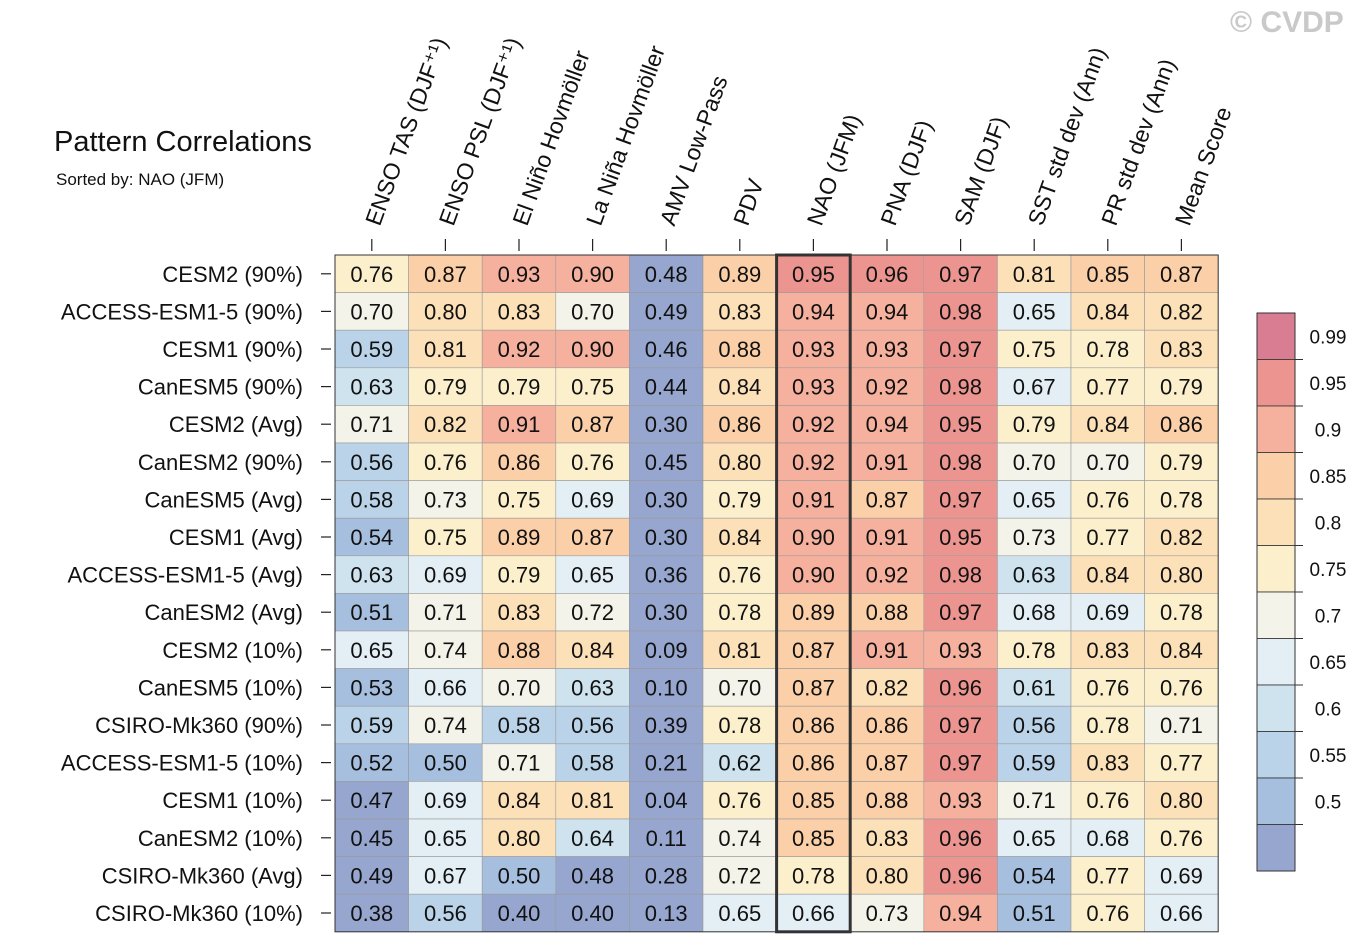 The height and width of the screenshot is (951, 1370). I want to click on cell-value: 0.81, so click(1034, 274).